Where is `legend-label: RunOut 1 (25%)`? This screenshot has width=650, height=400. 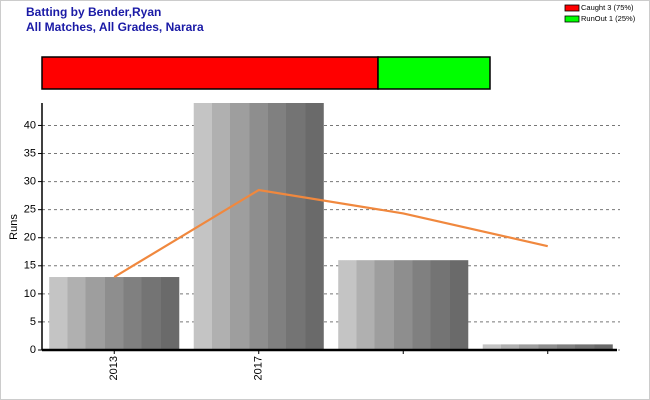 legend-label: RunOut 1 (25%) is located at coordinates (608, 18).